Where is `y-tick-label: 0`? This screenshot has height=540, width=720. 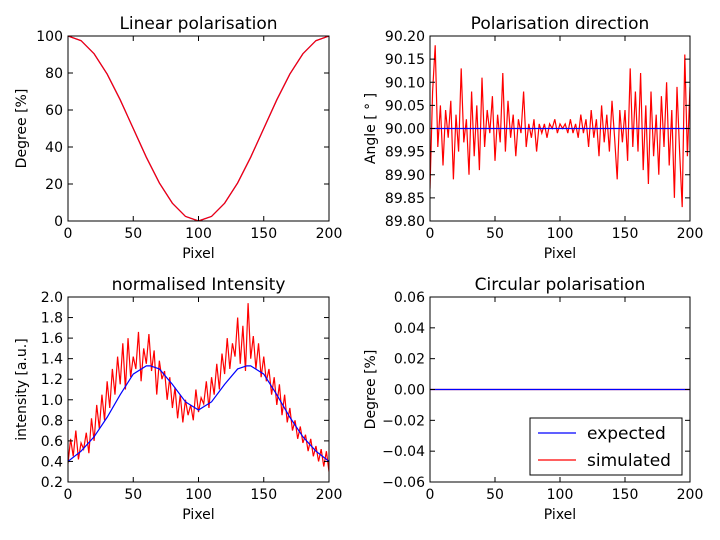
y-tick-label: 0 is located at coordinates (58, 222).